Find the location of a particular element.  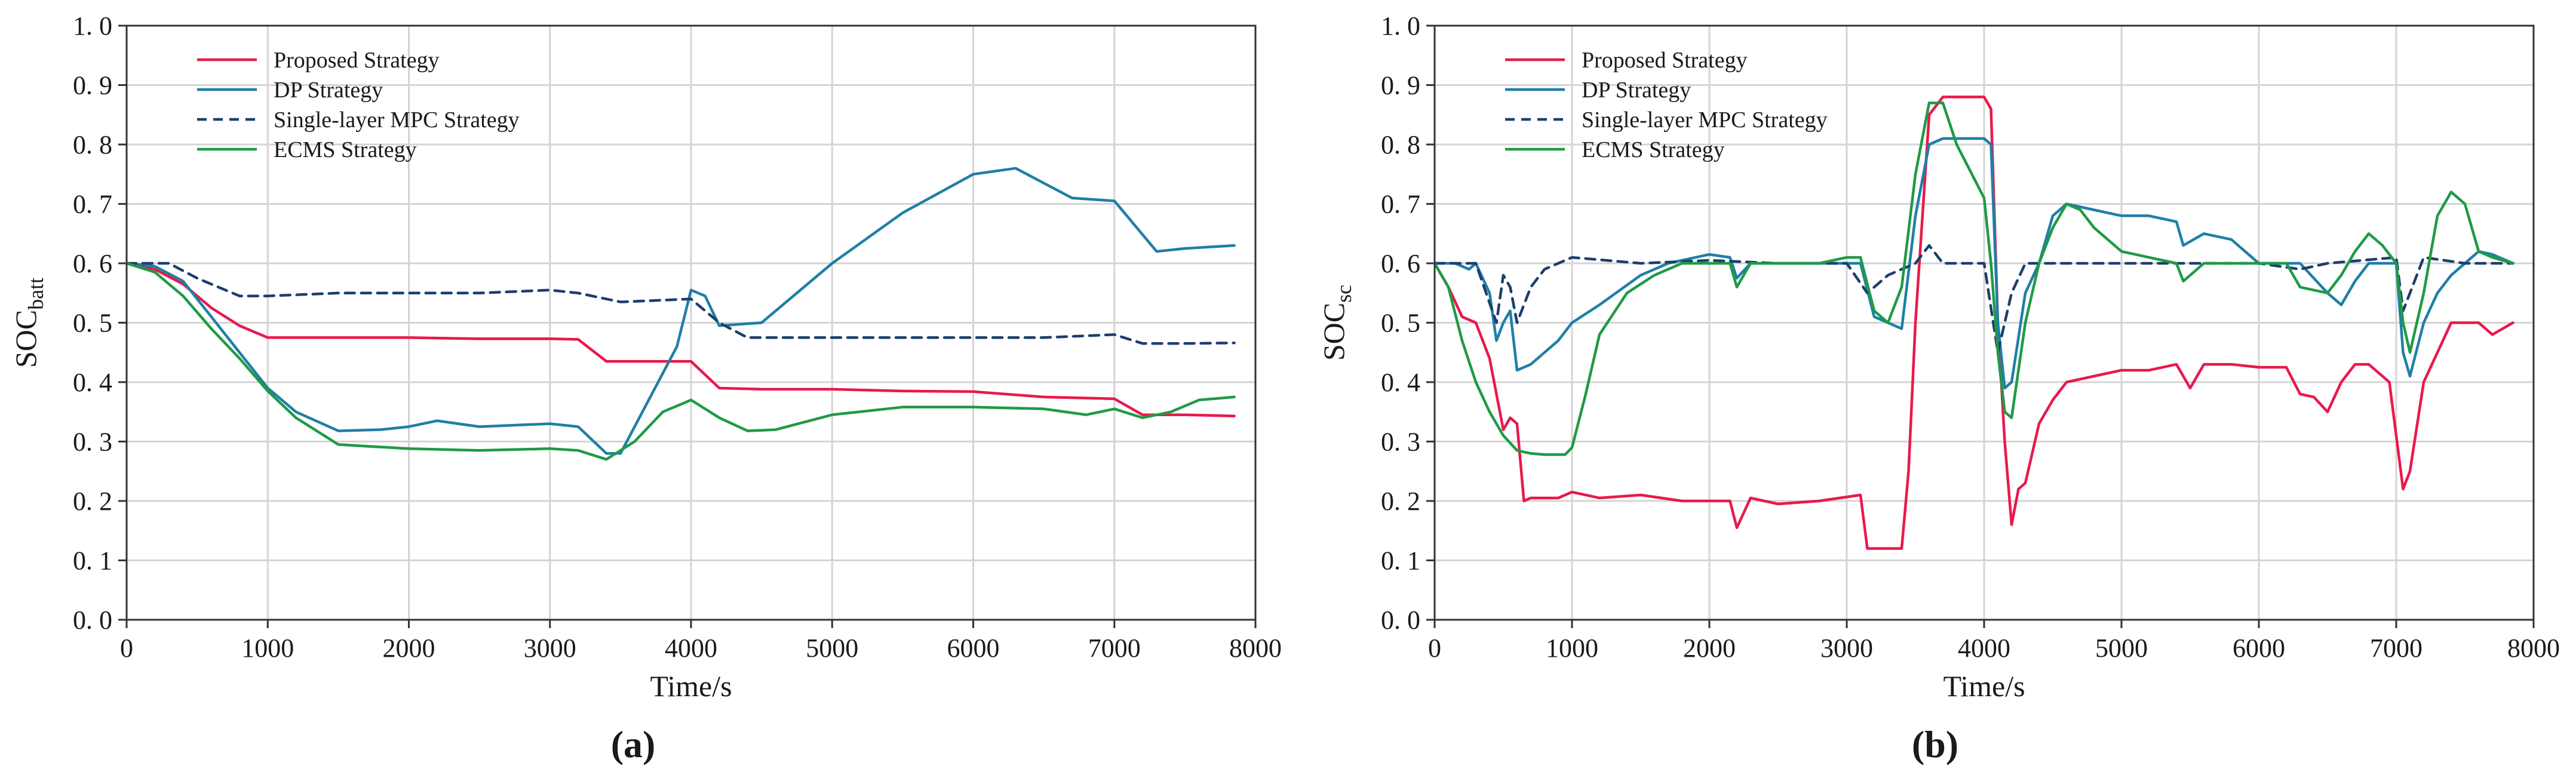

series-line-proposed-strategy is located at coordinates (680, 339).